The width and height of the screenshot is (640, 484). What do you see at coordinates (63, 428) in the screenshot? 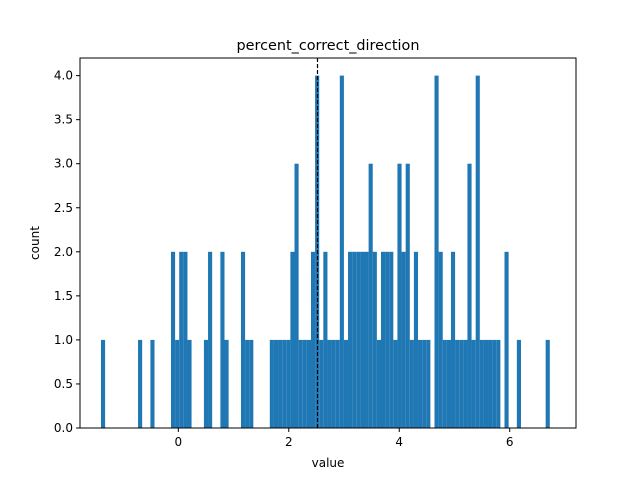
I see `y-tick-label: 0.0` at bounding box center [63, 428].